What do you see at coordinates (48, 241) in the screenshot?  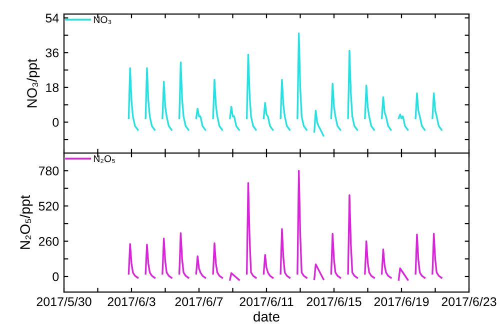 I see `y-tick-label: 260` at bounding box center [48, 241].